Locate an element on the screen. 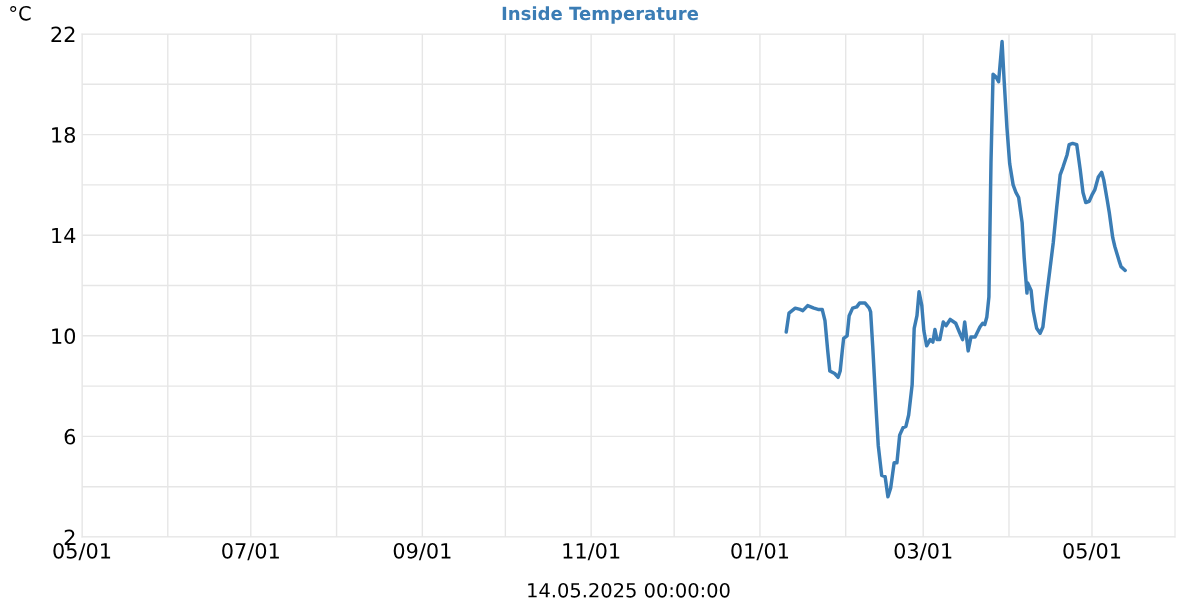 Image resolution: width=1200 pixels, height=600 pixels. y-tick-label: 10 is located at coordinates (64, 336).